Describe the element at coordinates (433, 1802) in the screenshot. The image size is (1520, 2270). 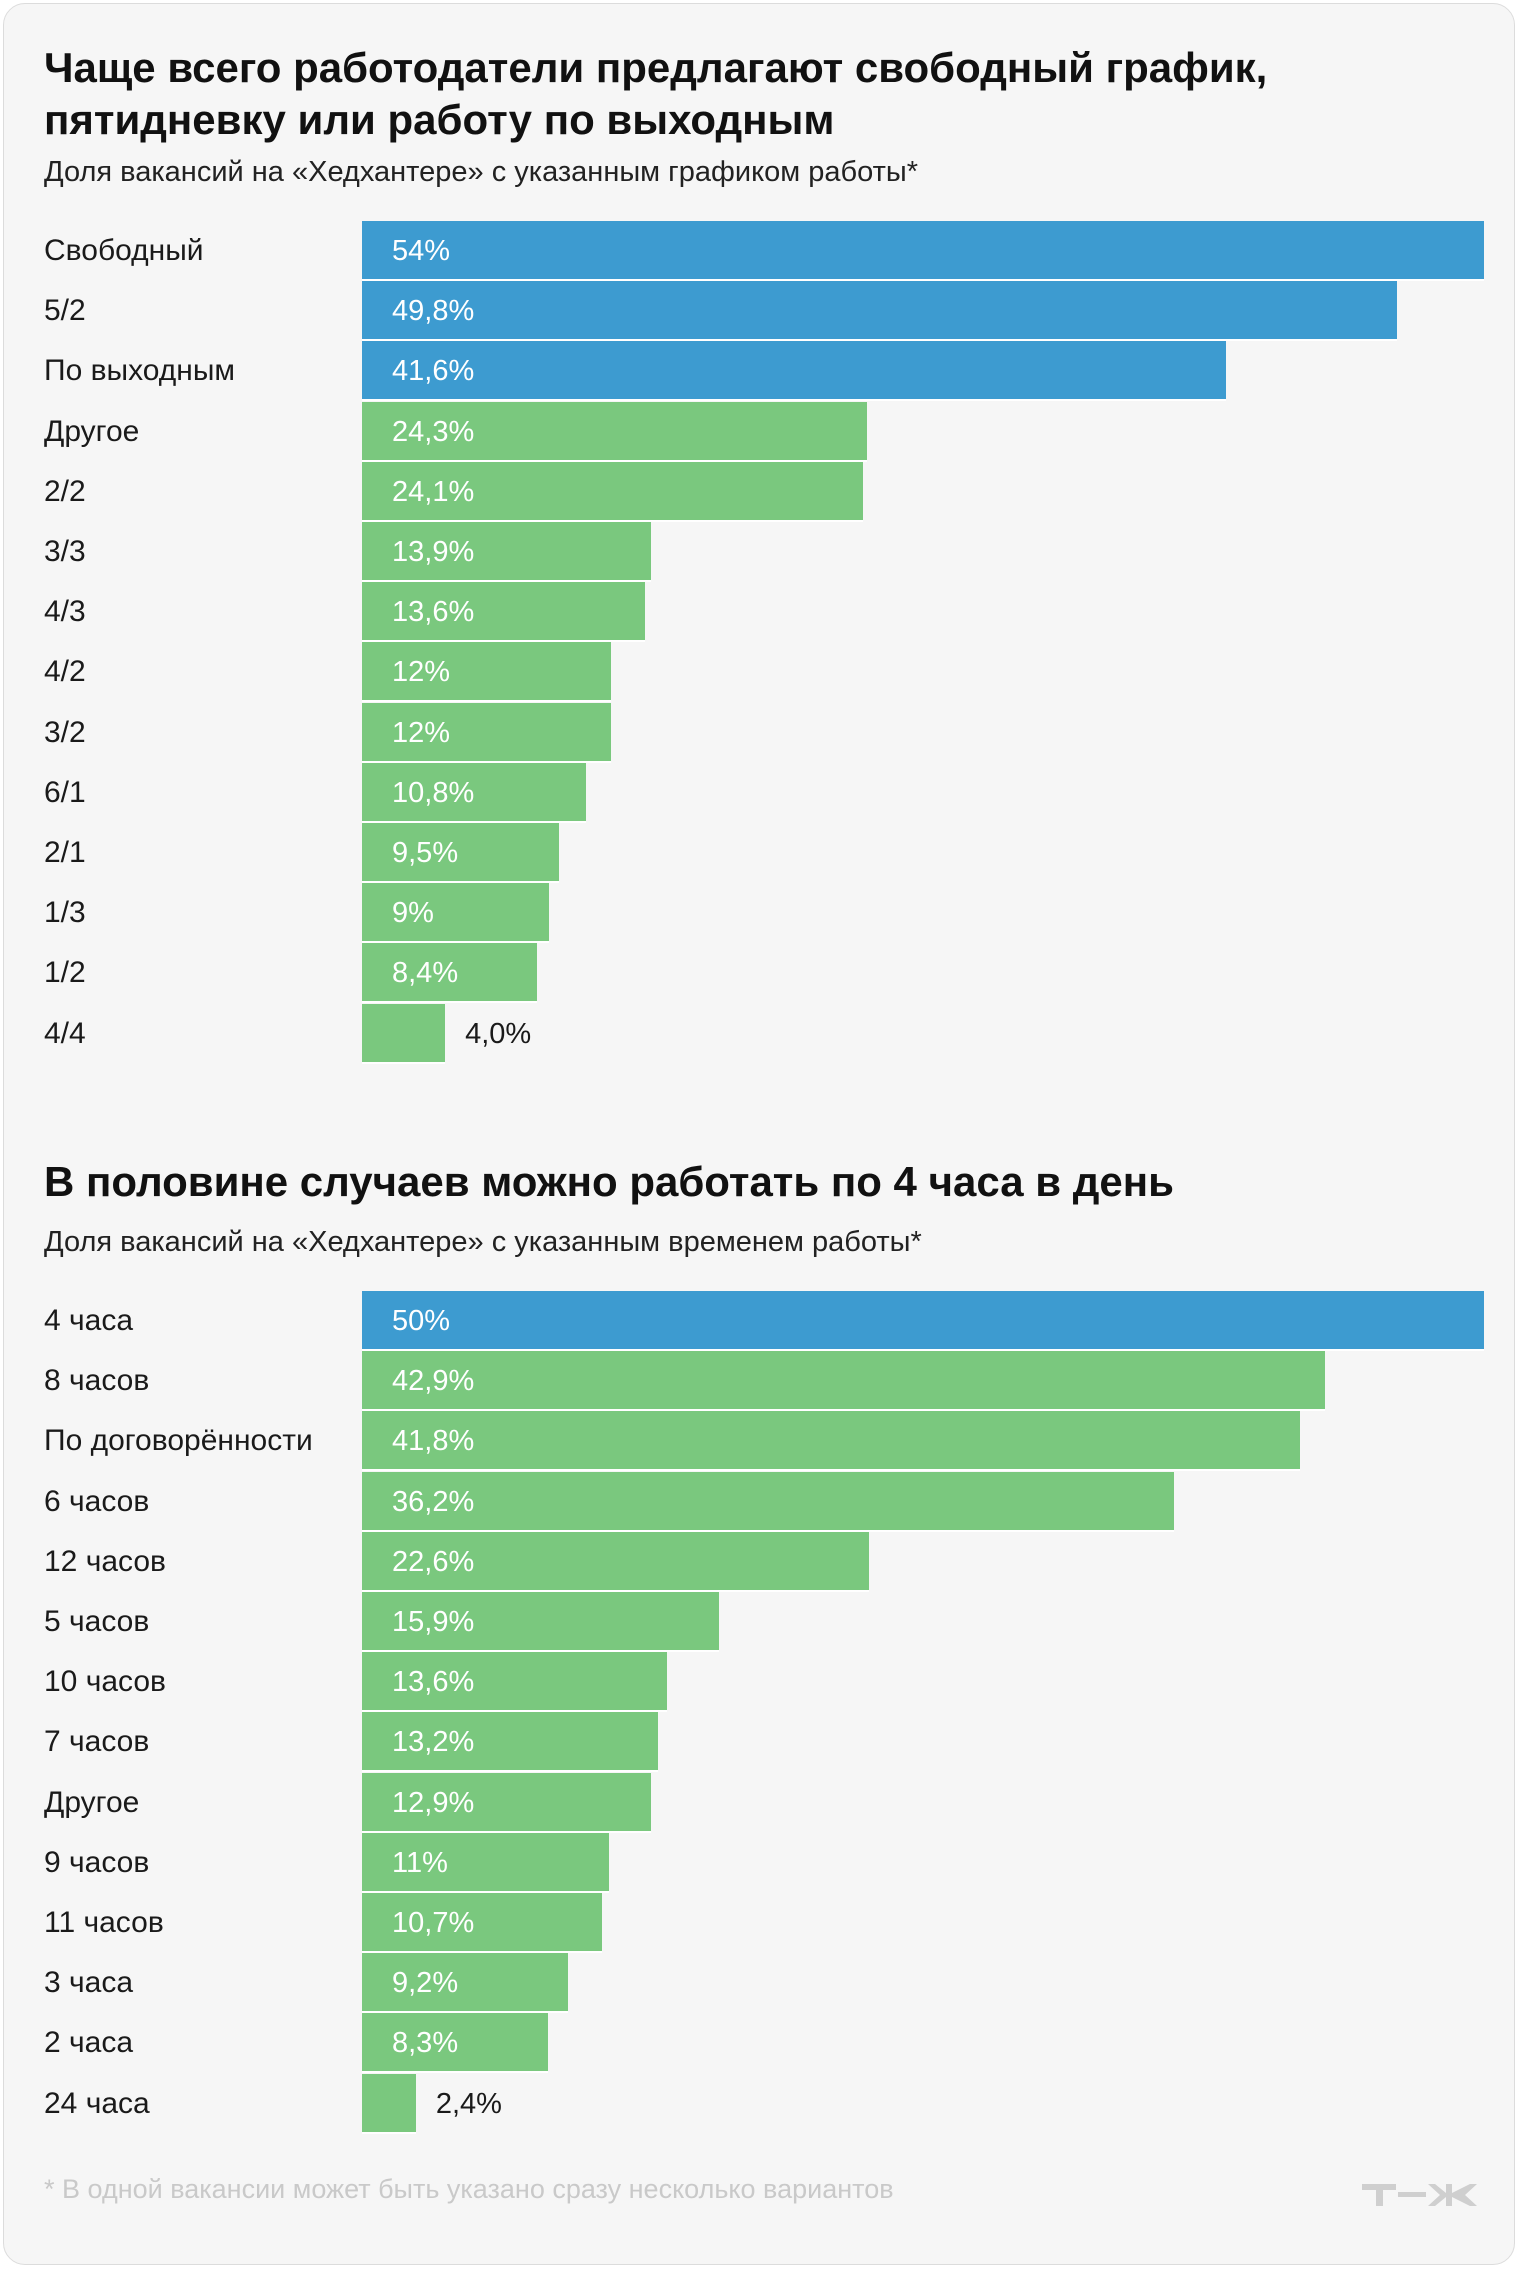
I see `value-label: 12,9%` at that location.